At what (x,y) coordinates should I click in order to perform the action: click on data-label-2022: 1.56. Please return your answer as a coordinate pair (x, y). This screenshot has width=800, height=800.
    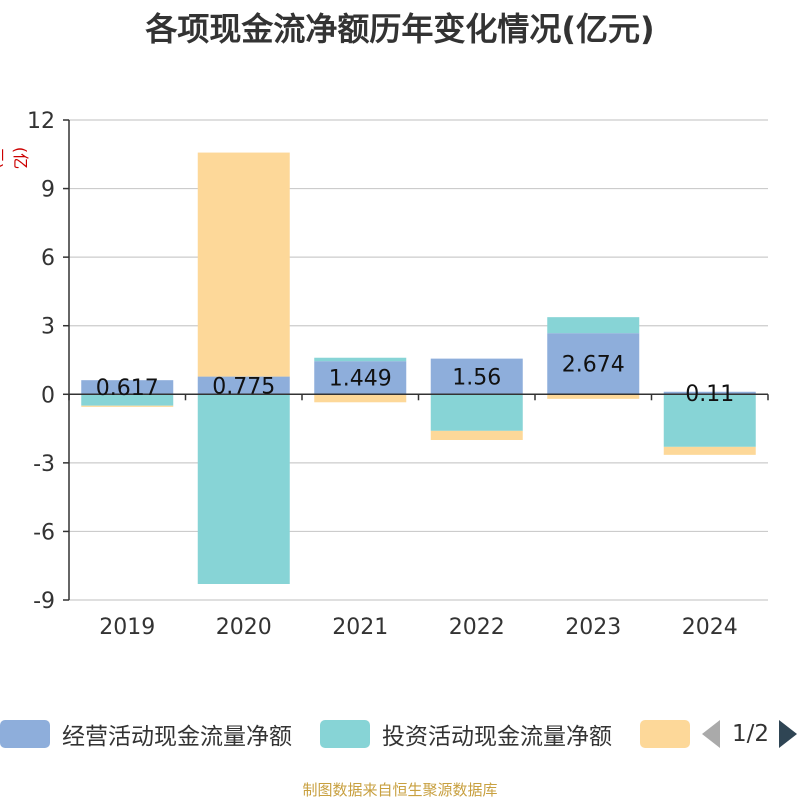
    Looking at the image, I should click on (476, 377).